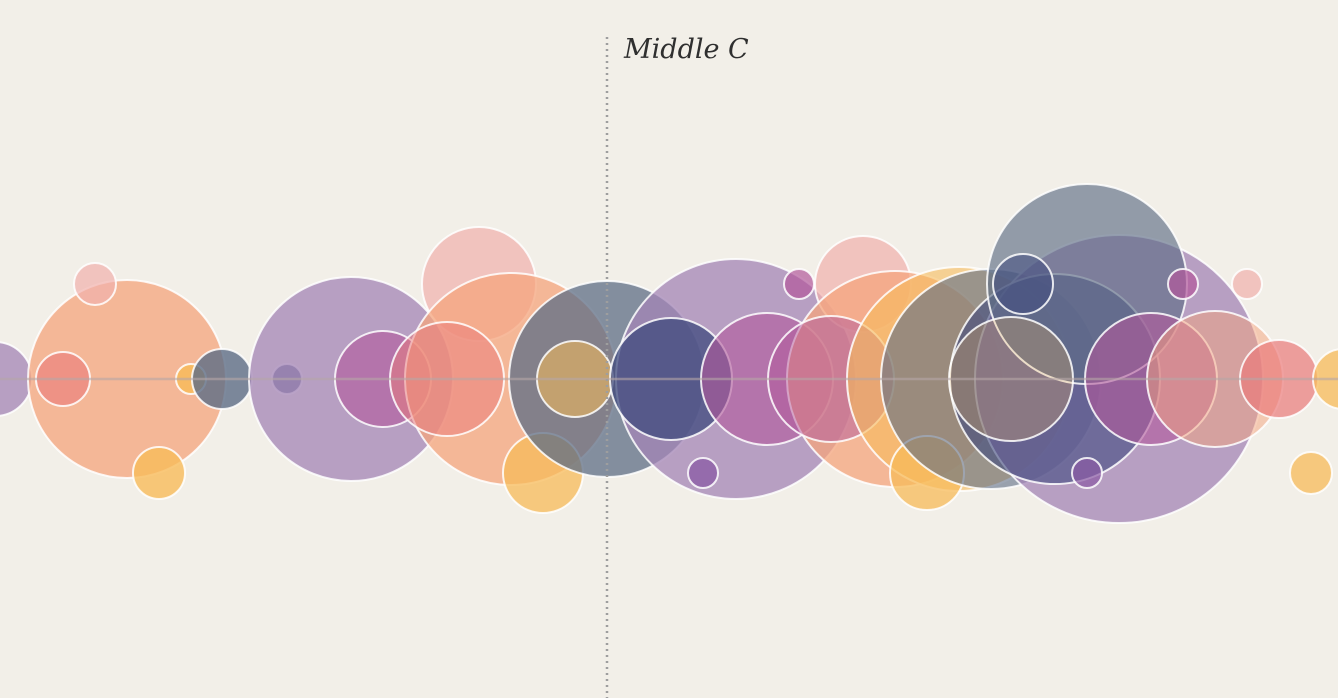  What do you see at coordinates (686, 49) in the screenshot?
I see `middle-c-label: Middle C` at bounding box center [686, 49].